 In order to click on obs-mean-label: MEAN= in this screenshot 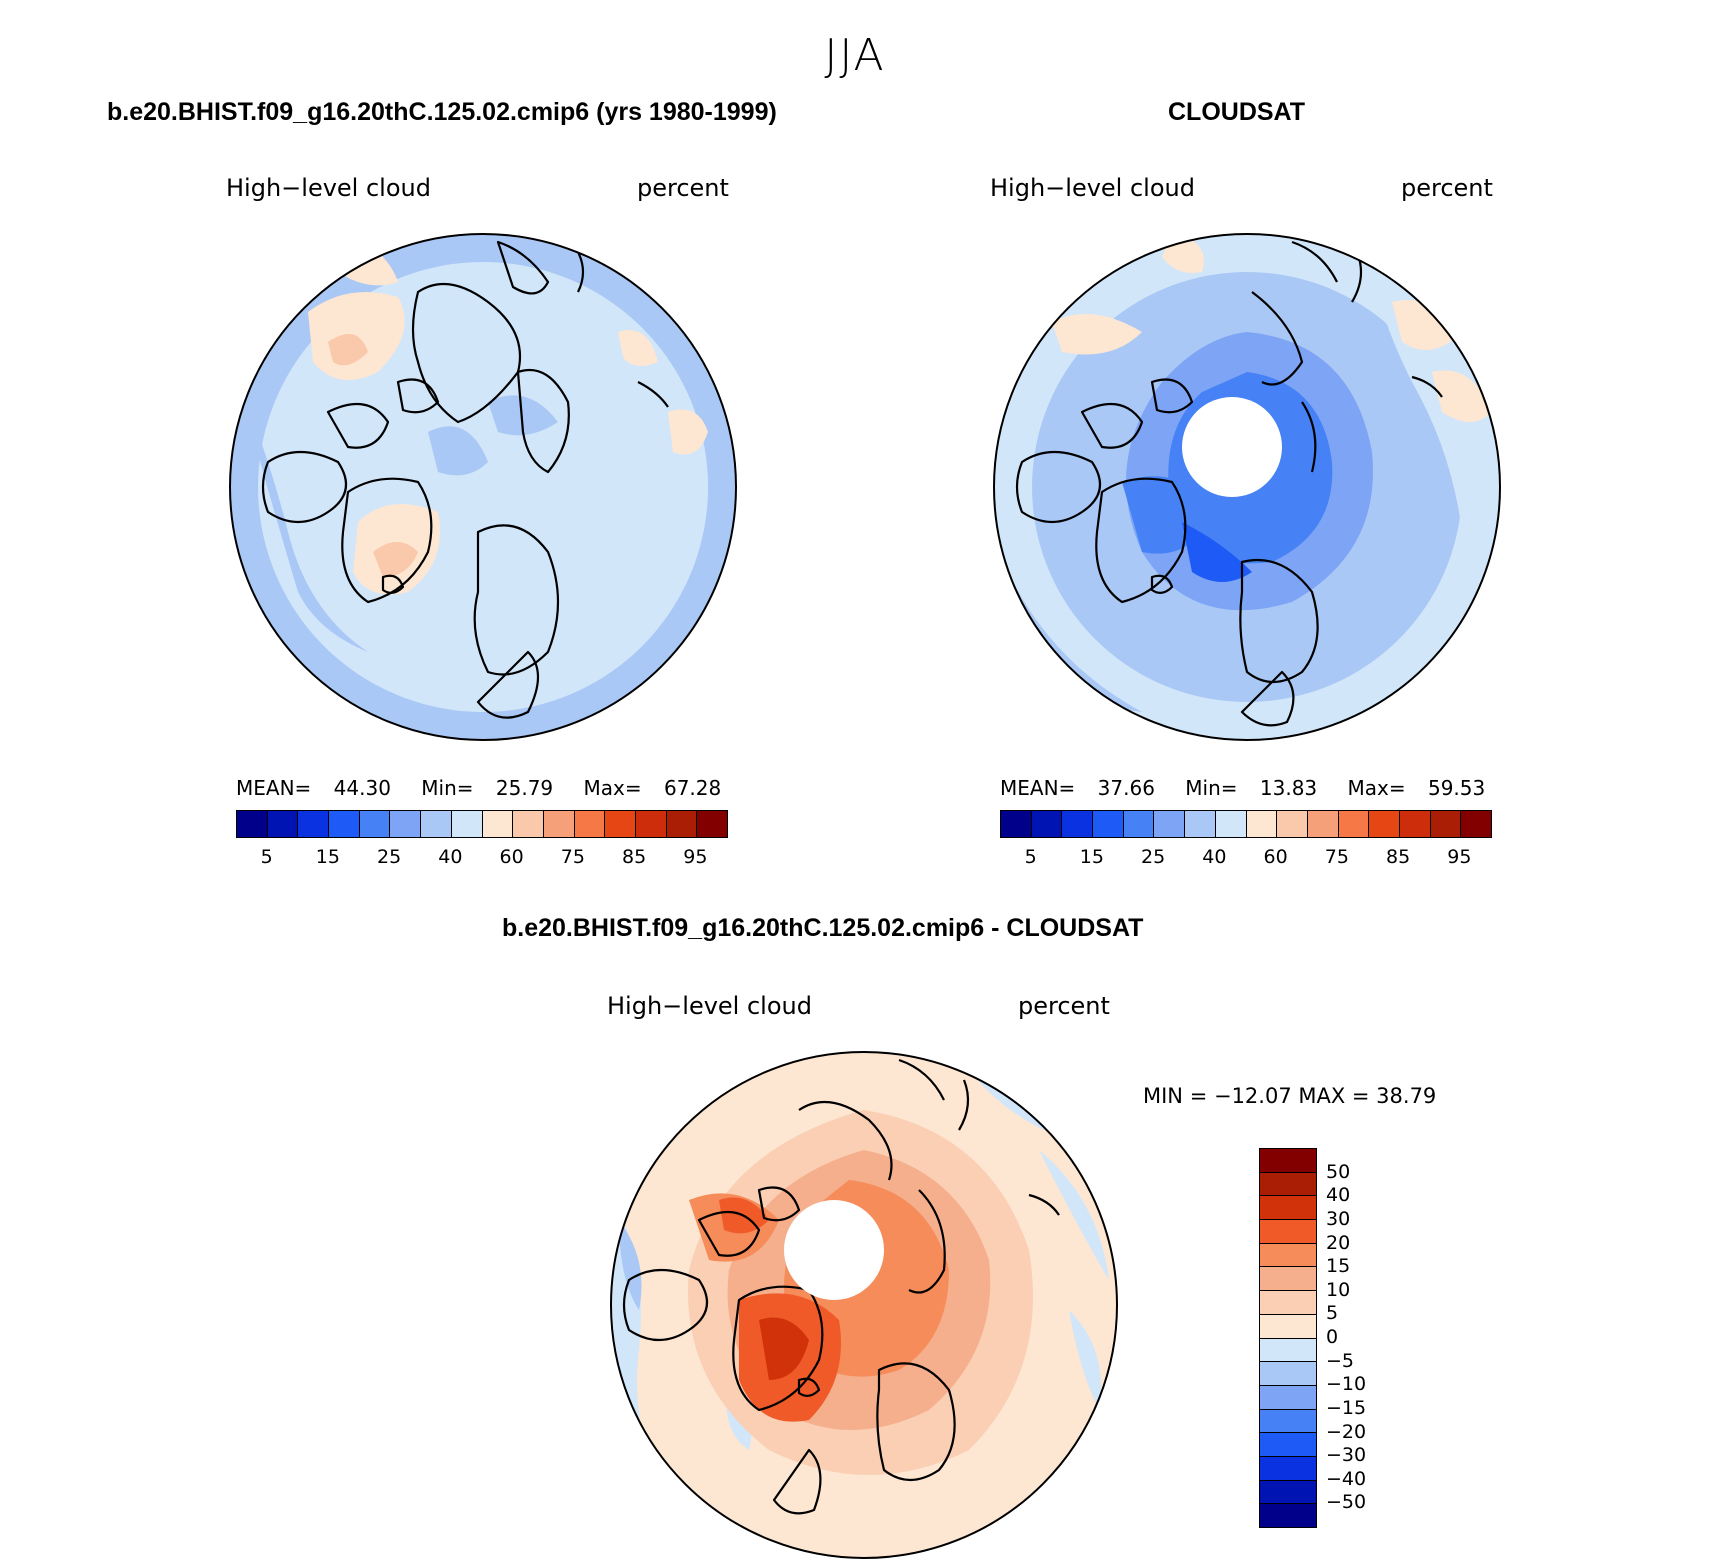, I will do `click(1038, 788)`.